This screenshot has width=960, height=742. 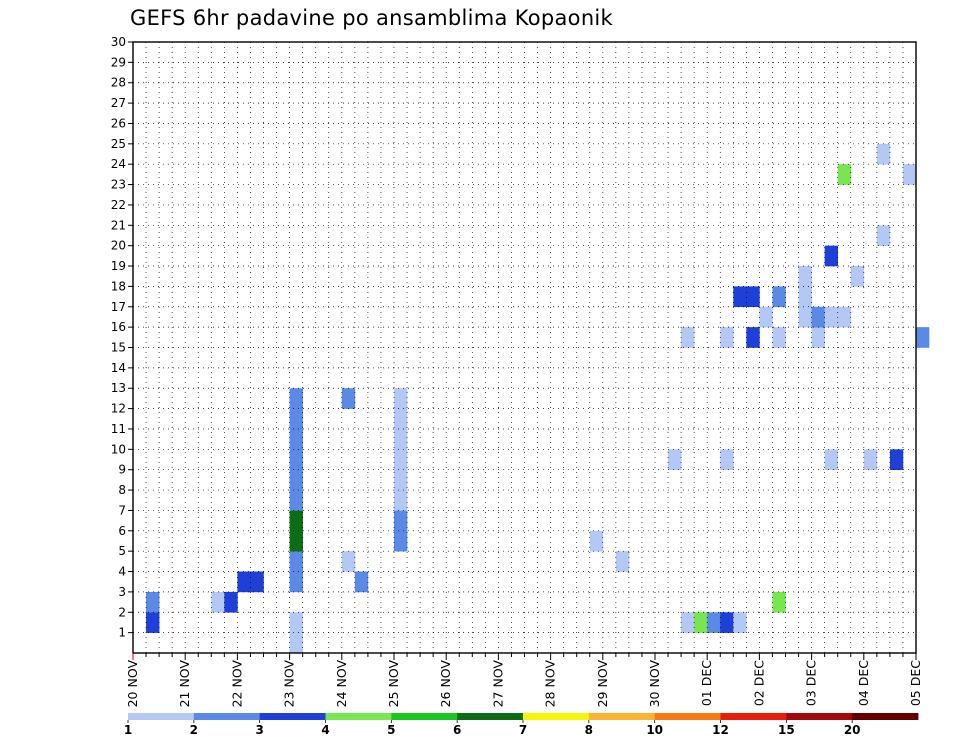 I want to click on y-tick-label: 10, so click(x=118, y=449).